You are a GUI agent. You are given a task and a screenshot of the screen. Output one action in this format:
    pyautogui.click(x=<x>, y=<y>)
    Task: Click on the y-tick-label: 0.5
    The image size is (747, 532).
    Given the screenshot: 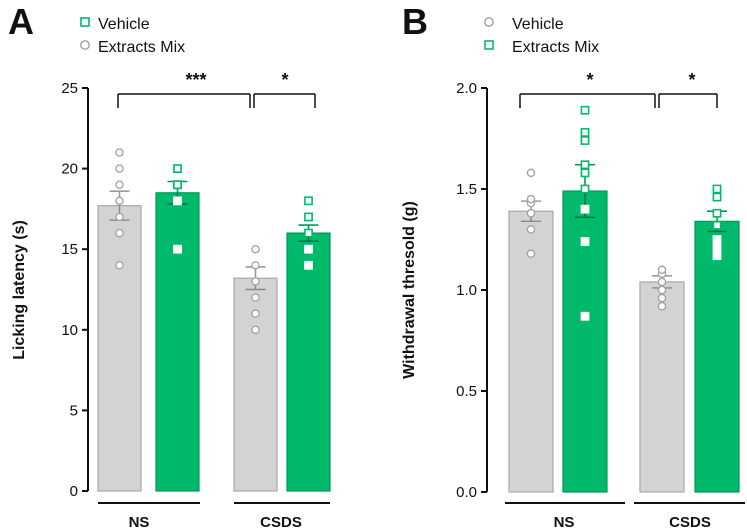 What is the action you would take?
    pyautogui.click(x=466, y=391)
    